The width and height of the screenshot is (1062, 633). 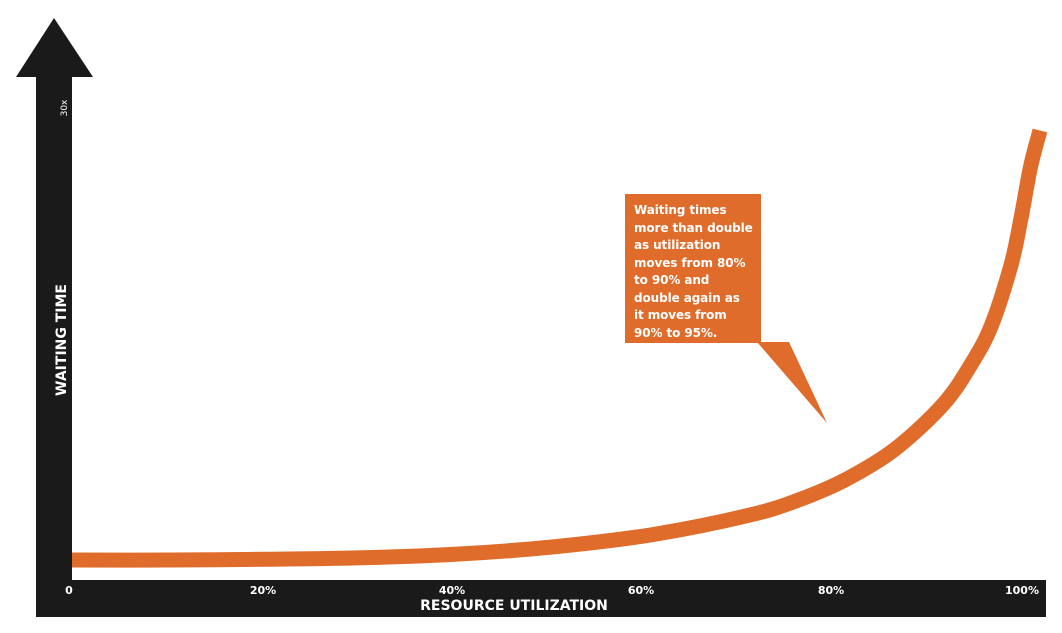 I want to click on y-axis-bar, so click(x=54, y=346).